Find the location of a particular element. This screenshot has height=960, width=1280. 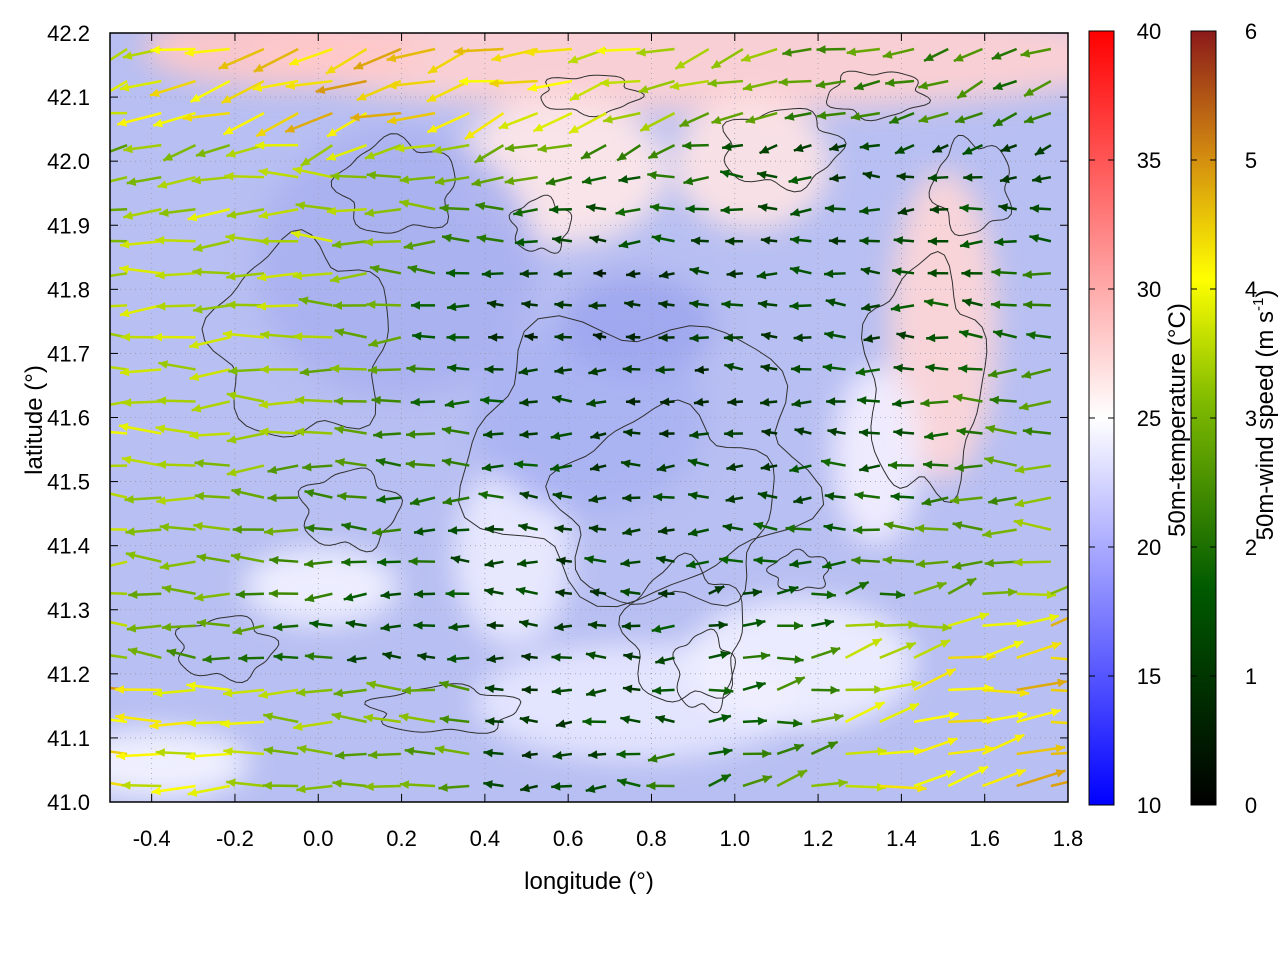

colorbar-tick-label: 35 is located at coordinates (1149, 160).